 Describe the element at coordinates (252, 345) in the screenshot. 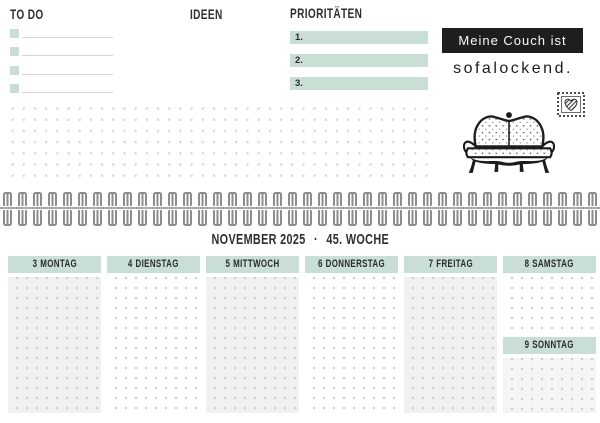

I see `day-notes-mittwoch` at that location.